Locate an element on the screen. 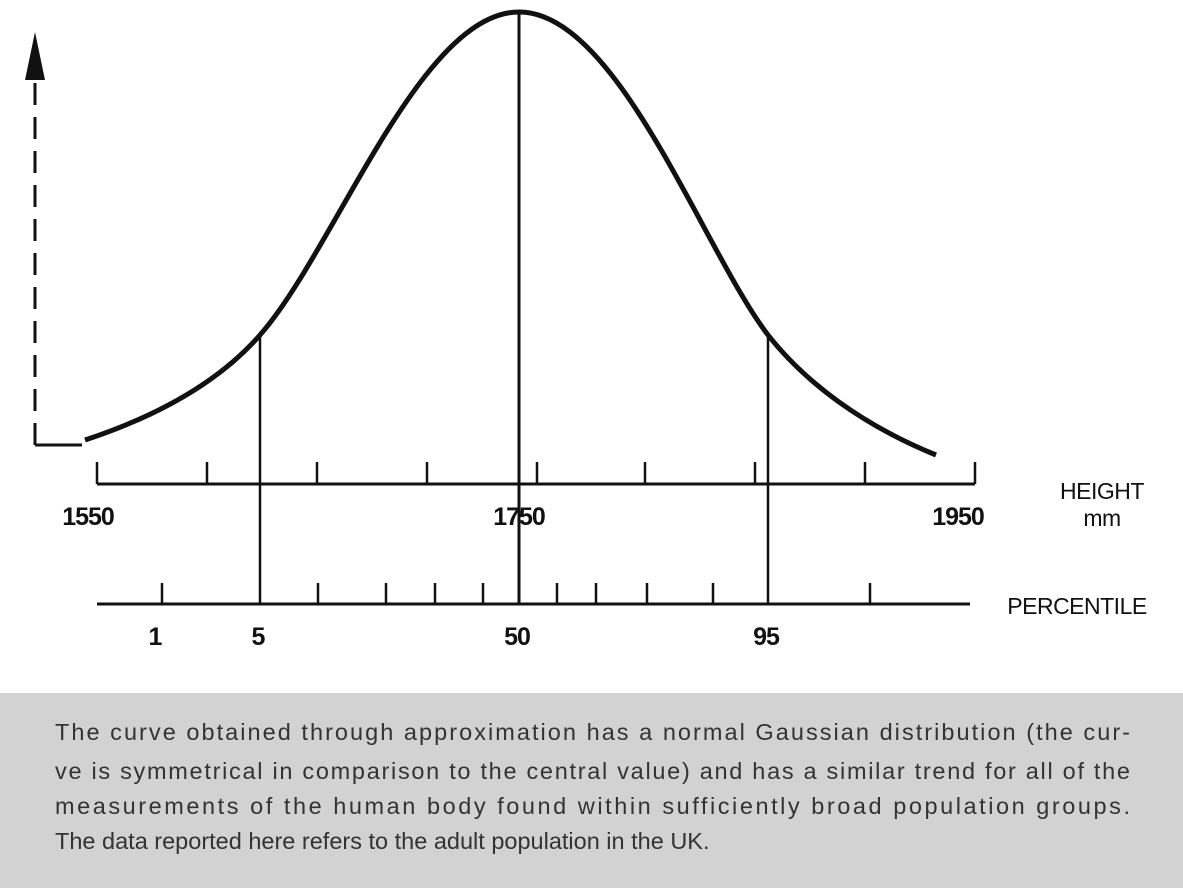 The height and width of the screenshot is (888, 1183). percentile-label: 50 is located at coordinates (517, 637).